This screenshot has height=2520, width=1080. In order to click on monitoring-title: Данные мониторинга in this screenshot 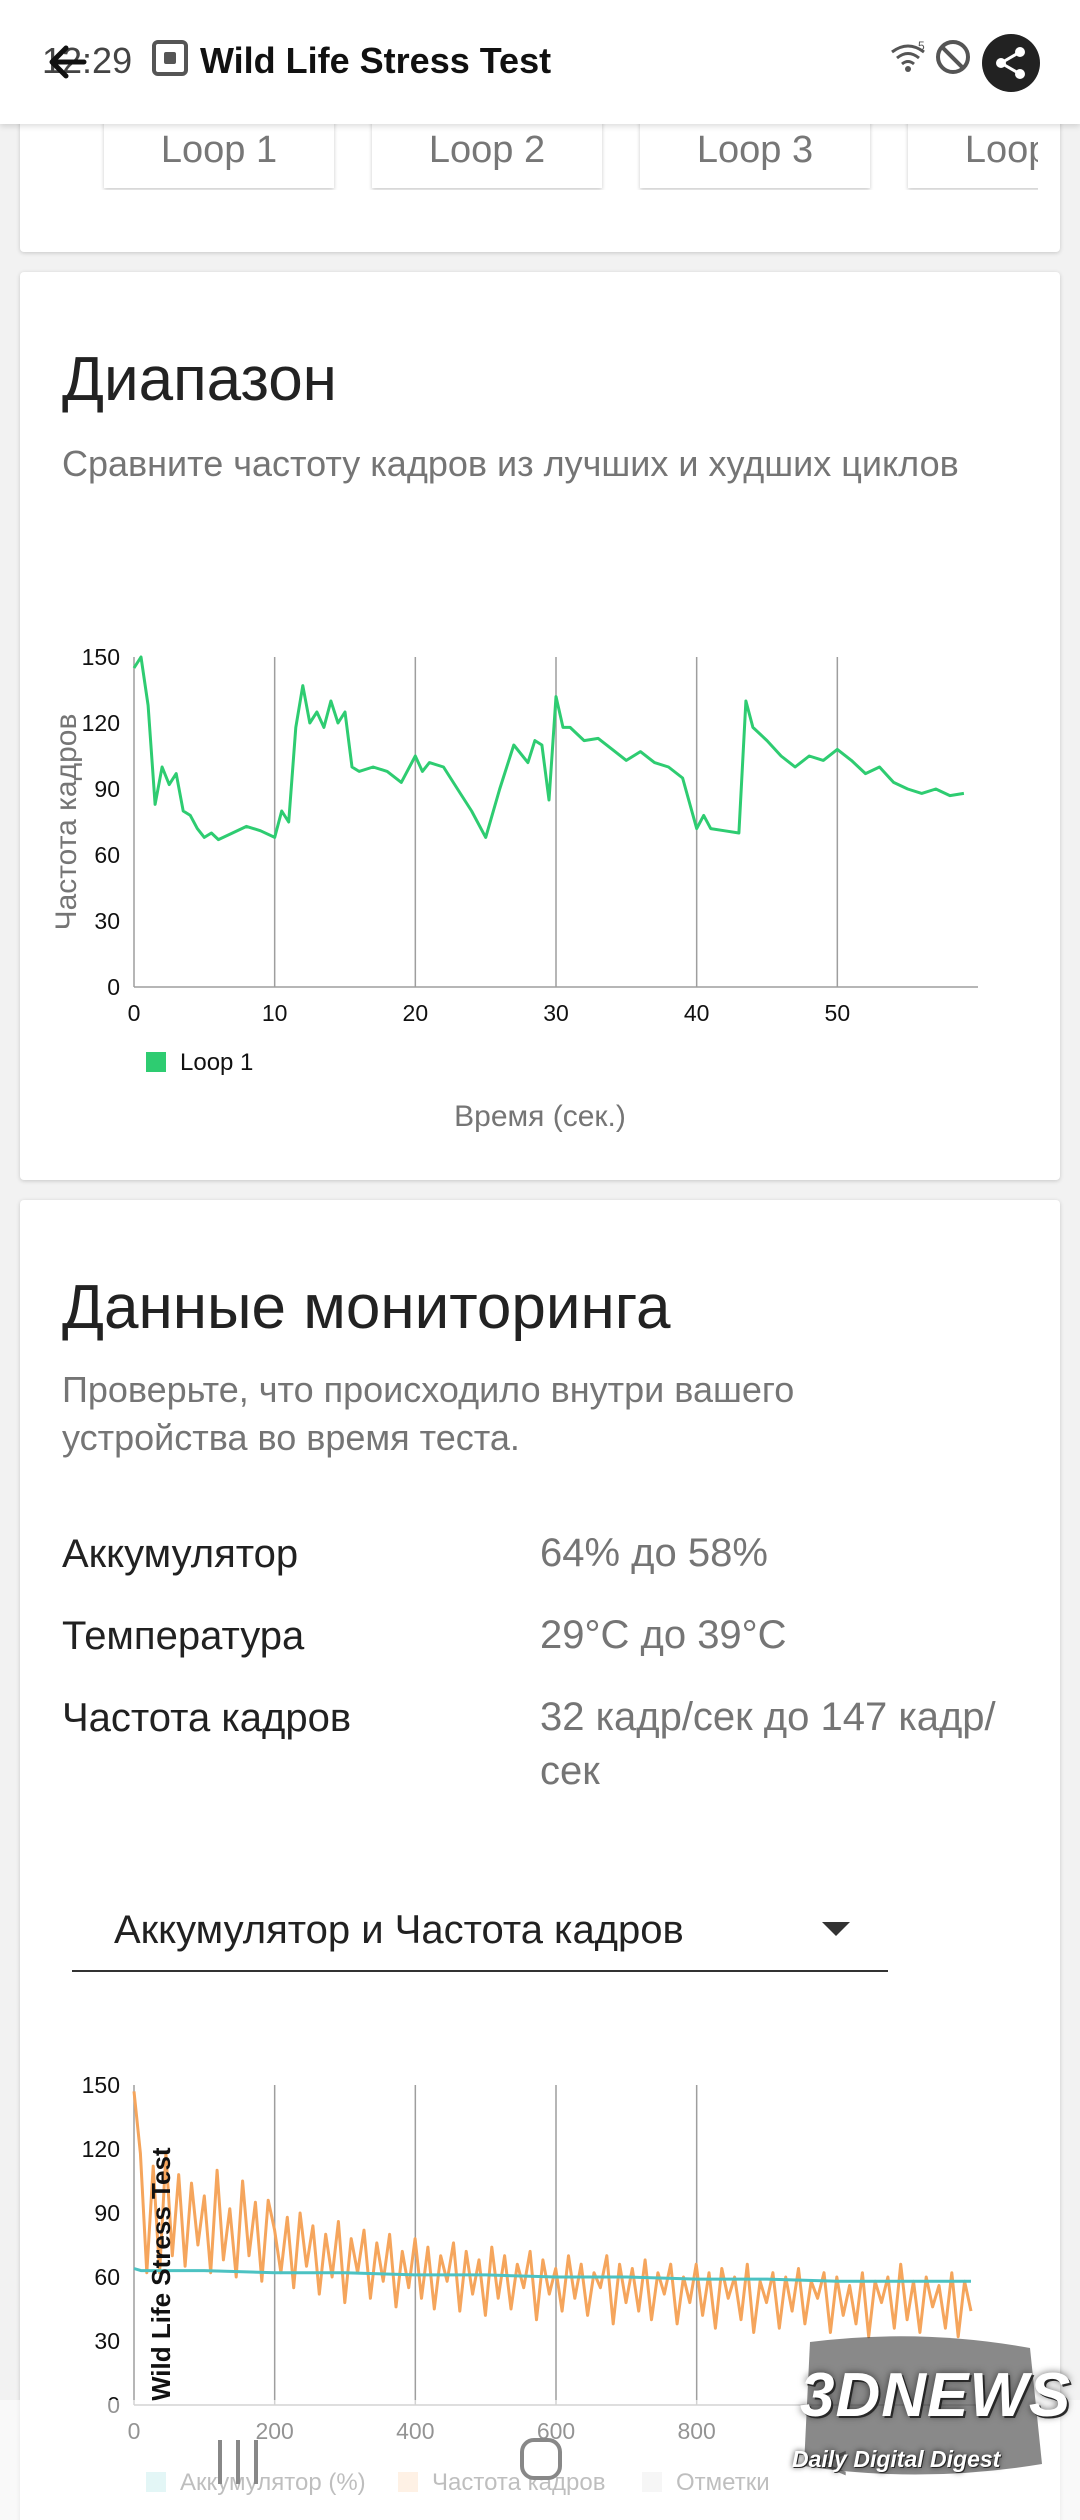, I will do `click(366, 1307)`.